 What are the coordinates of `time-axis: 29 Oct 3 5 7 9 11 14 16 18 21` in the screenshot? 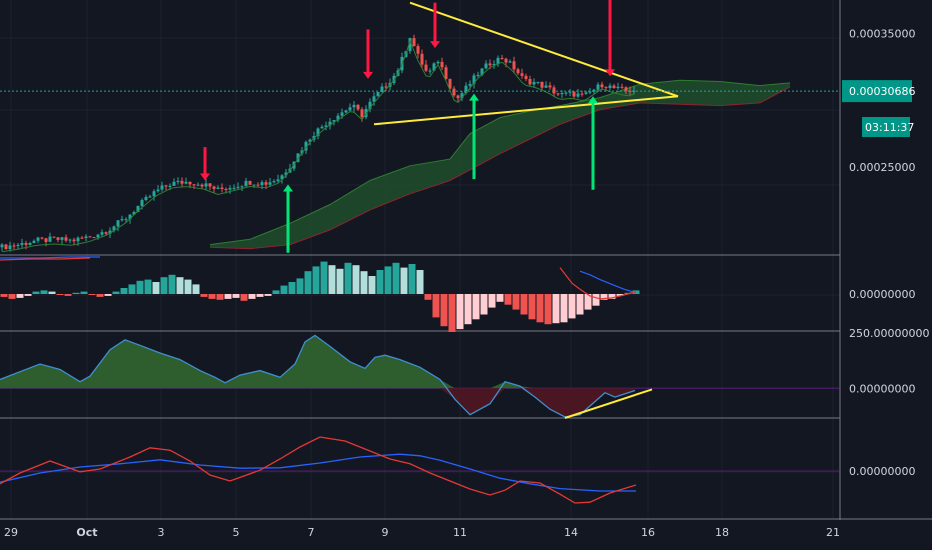 It's located at (422, 532).